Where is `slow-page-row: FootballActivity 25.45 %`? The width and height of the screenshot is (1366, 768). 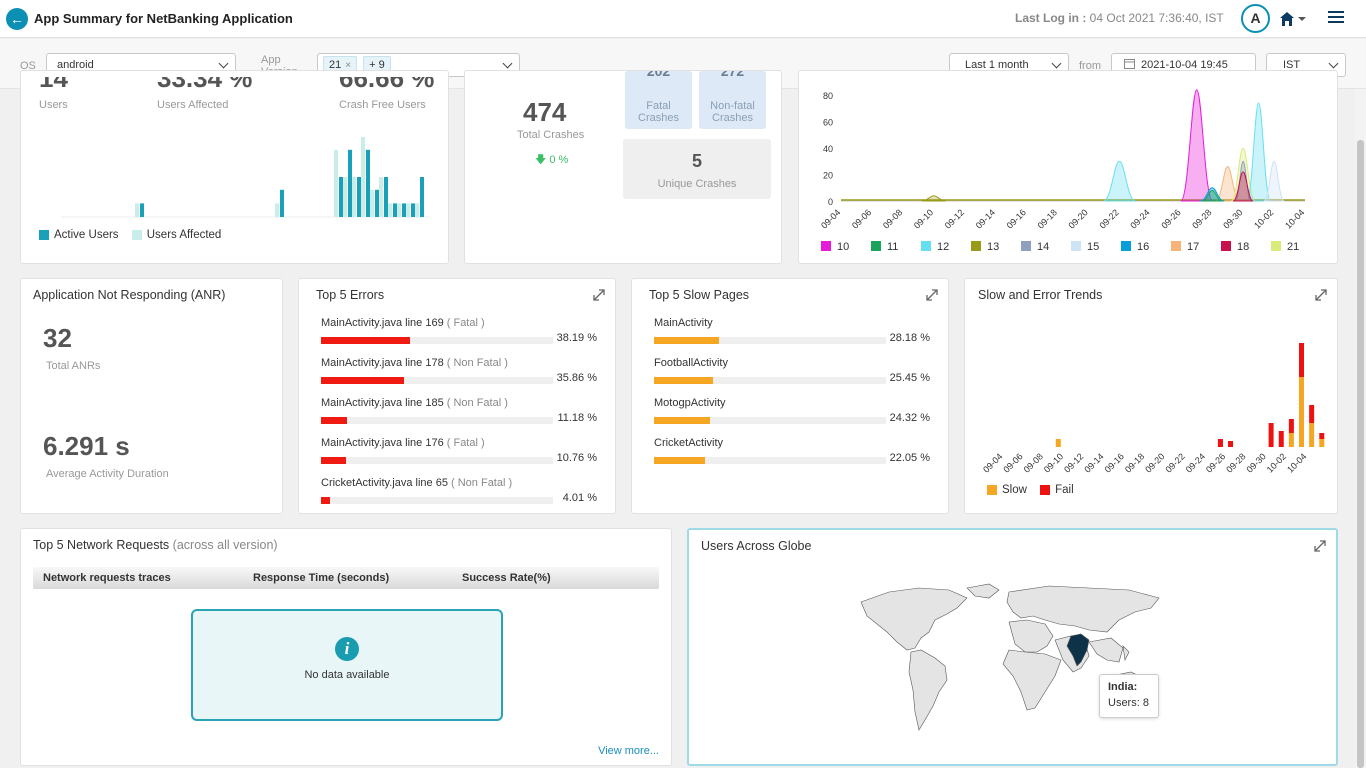 slow-page-row: FootballActivity 25.45 % is located at coordinates (792, 370).